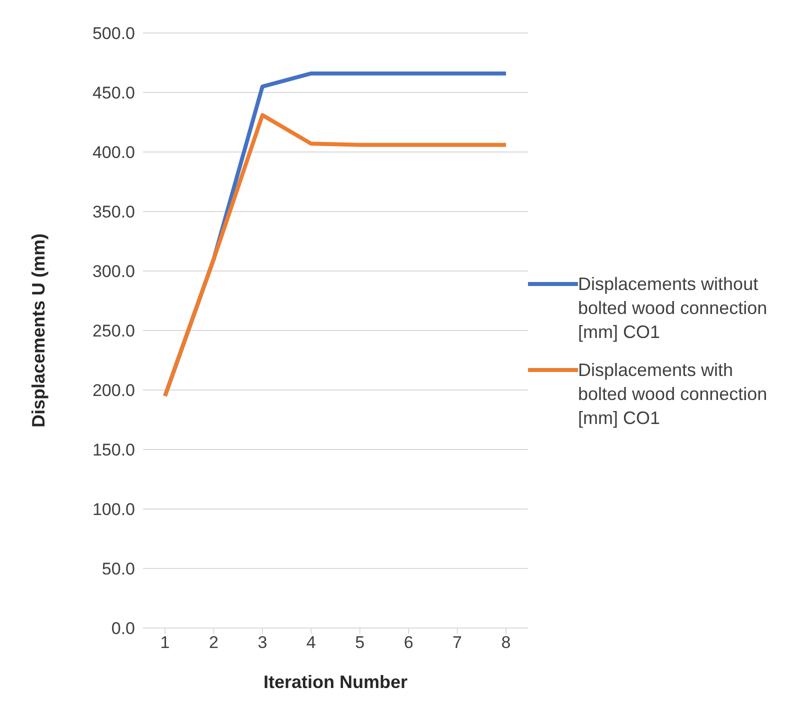 Image resolution: width=801 pixels, height=719 pixels. What do you see at coordinates (113, 390) in the screenshot?
I see `y-tick-label: 200.0` at bounding box center [113, 390].